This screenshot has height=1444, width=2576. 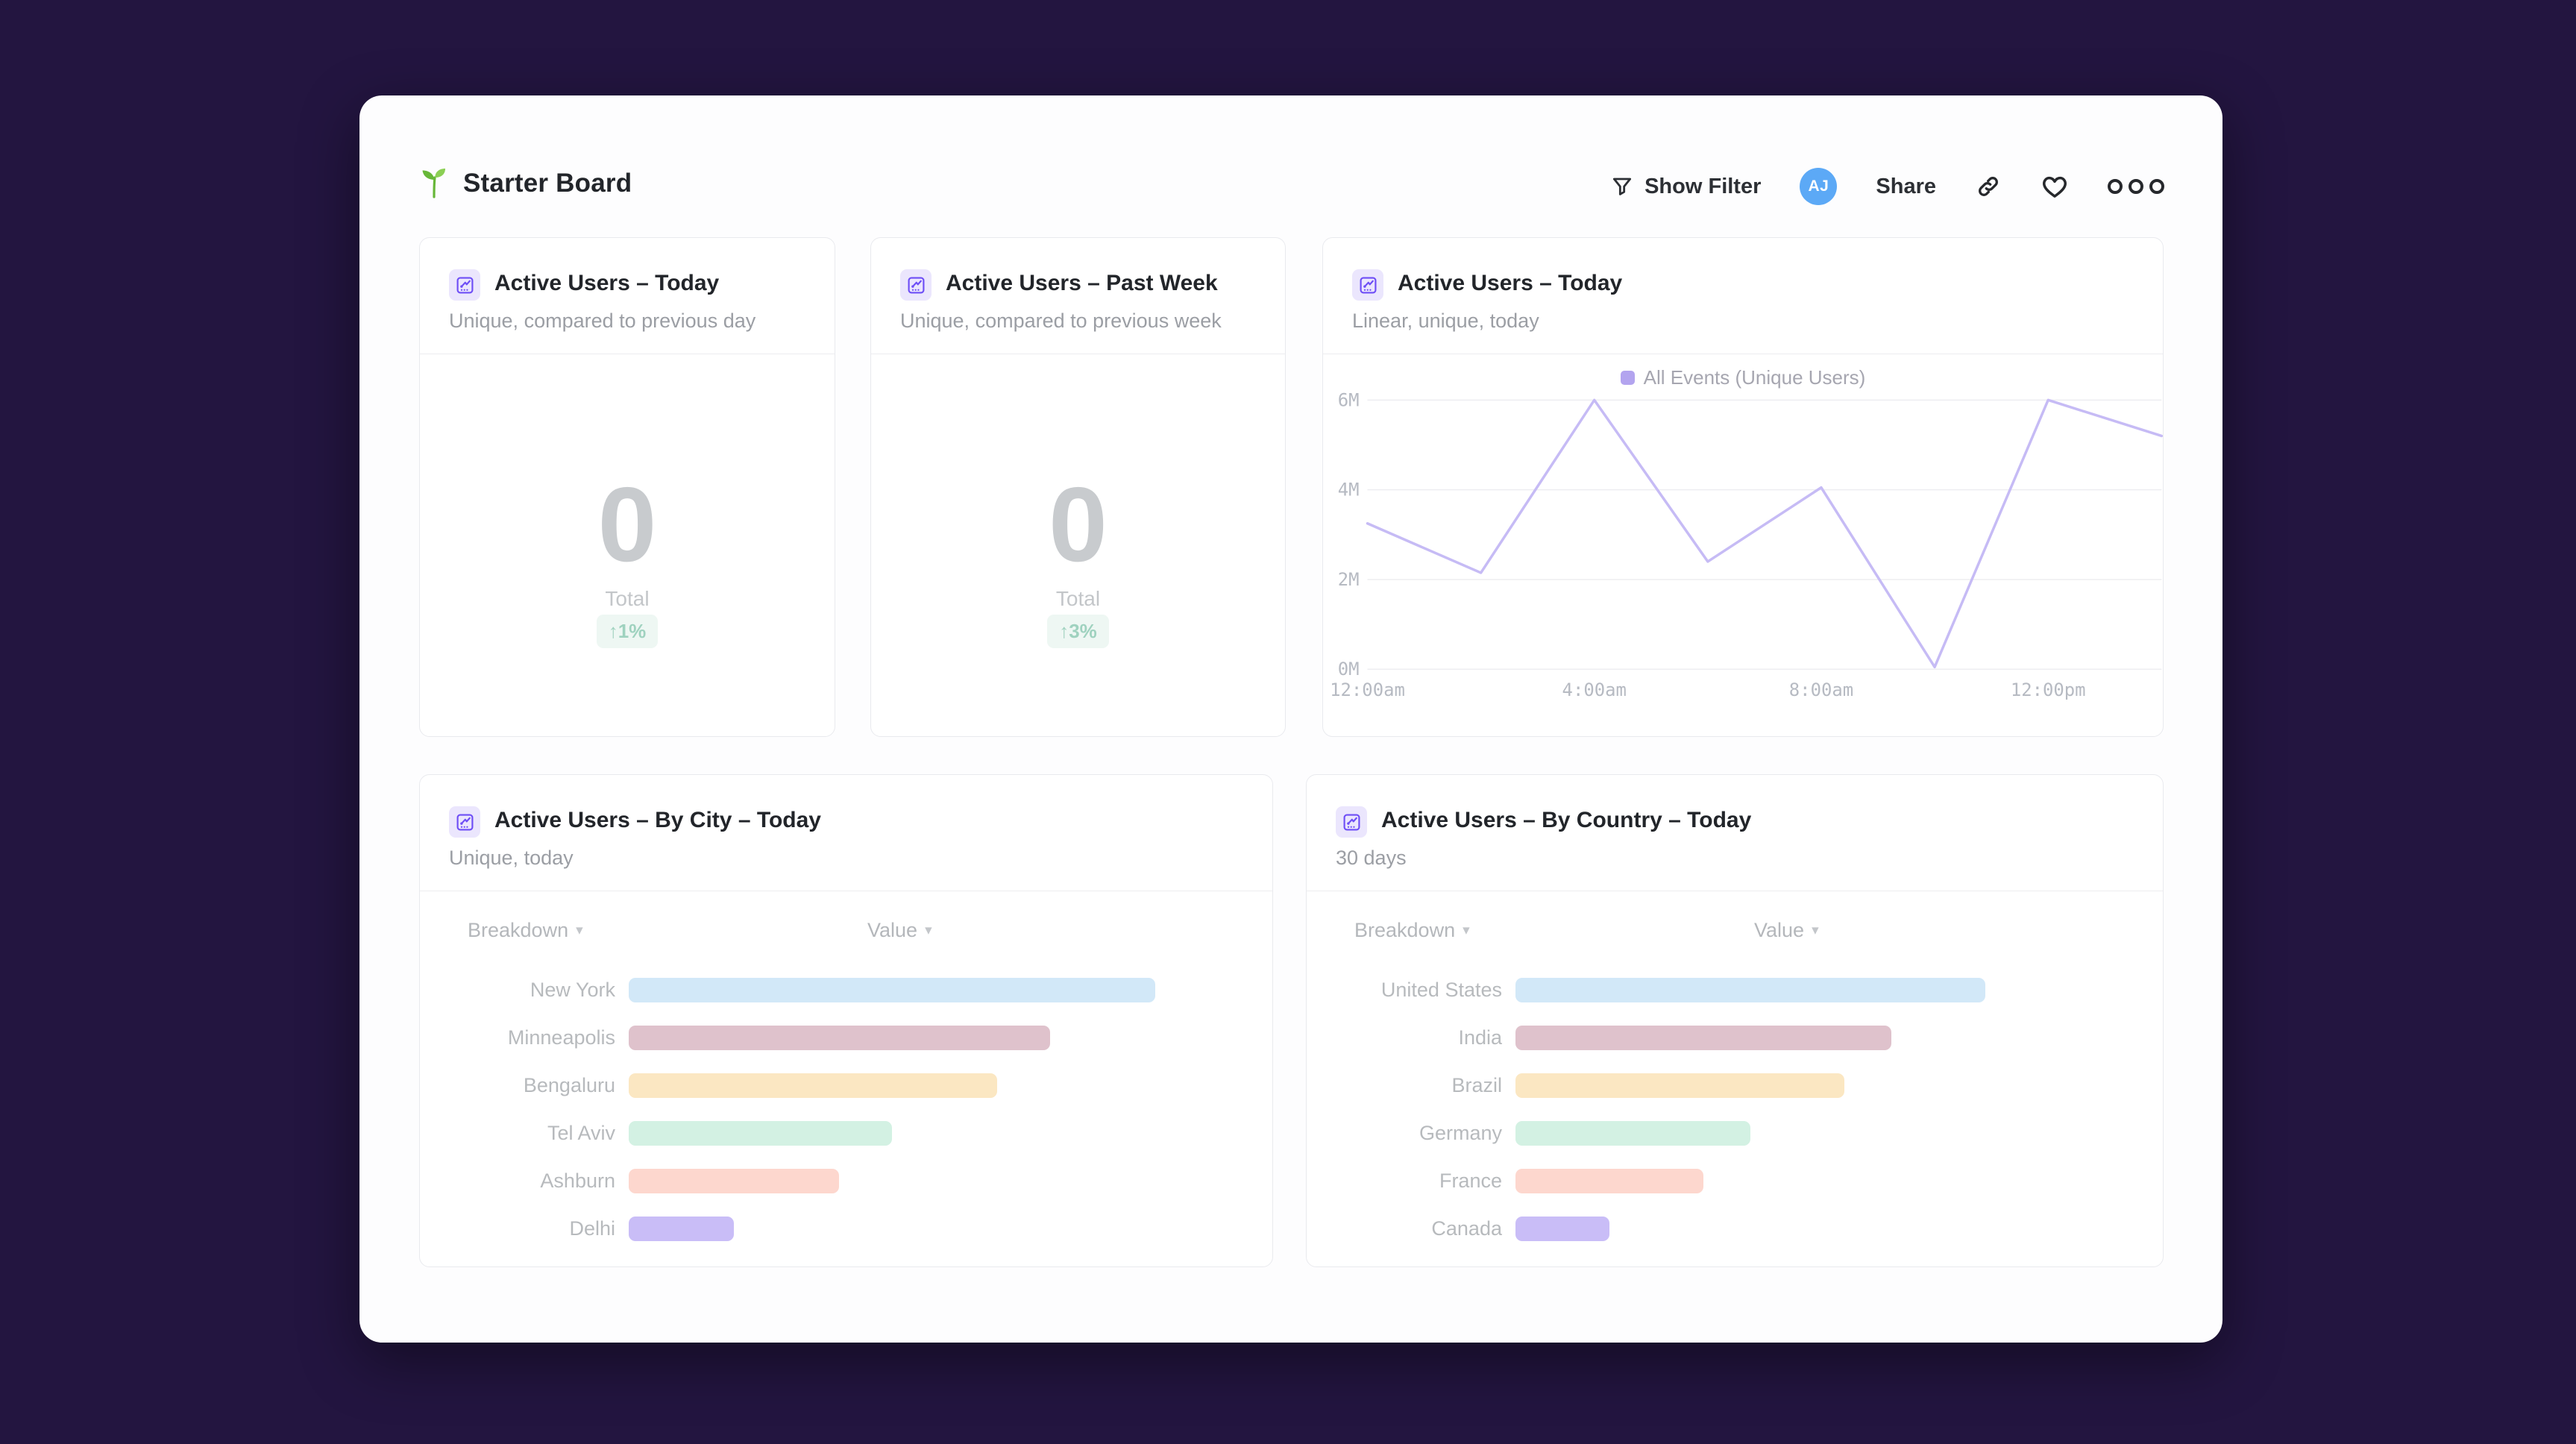 I want to click on breakdown-label: Tel Aviv, so click(x=581, y=1133).